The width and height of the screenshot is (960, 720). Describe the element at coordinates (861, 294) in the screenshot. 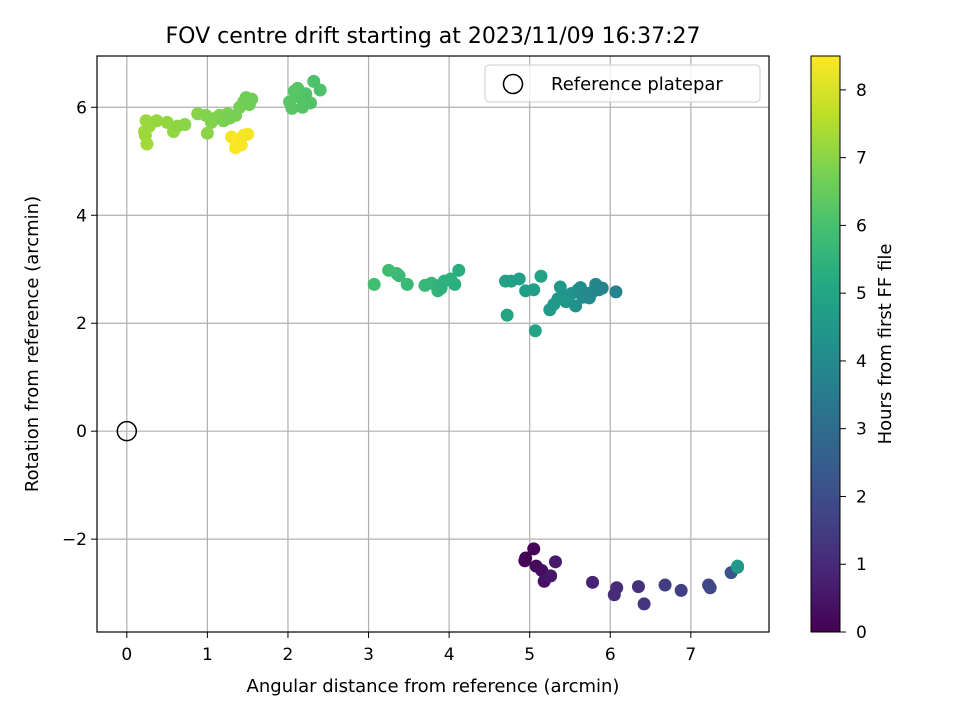

I see `colorbar-tick-label: 5` at that location.